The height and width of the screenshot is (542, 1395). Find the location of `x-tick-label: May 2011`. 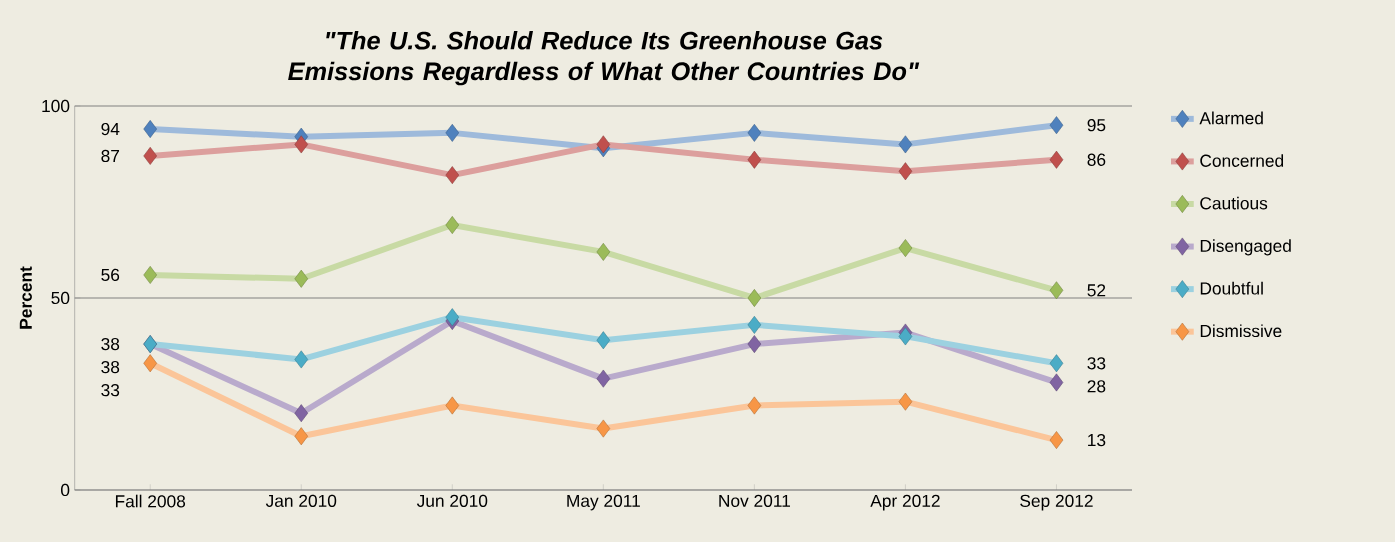

x-tick-label: May 2011 is located at coordinates (603, 502).